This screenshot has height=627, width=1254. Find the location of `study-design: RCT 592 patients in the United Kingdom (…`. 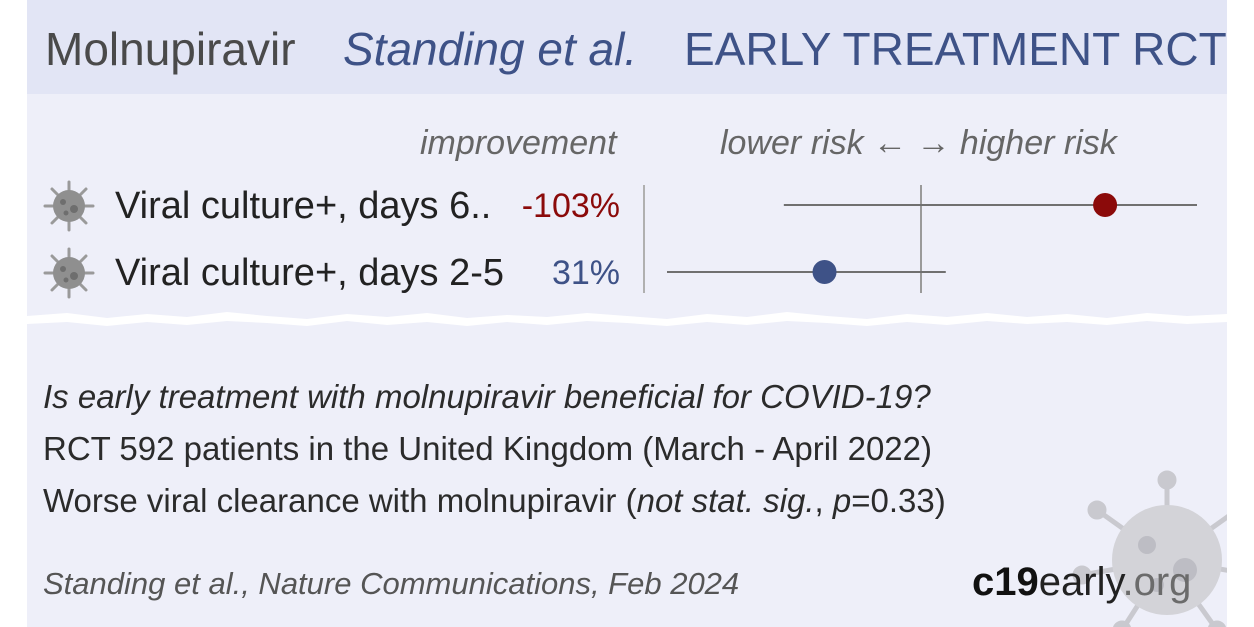

study-design: RCT 592 patients in the United Kingdom (… is located at coordinates (488, 448).